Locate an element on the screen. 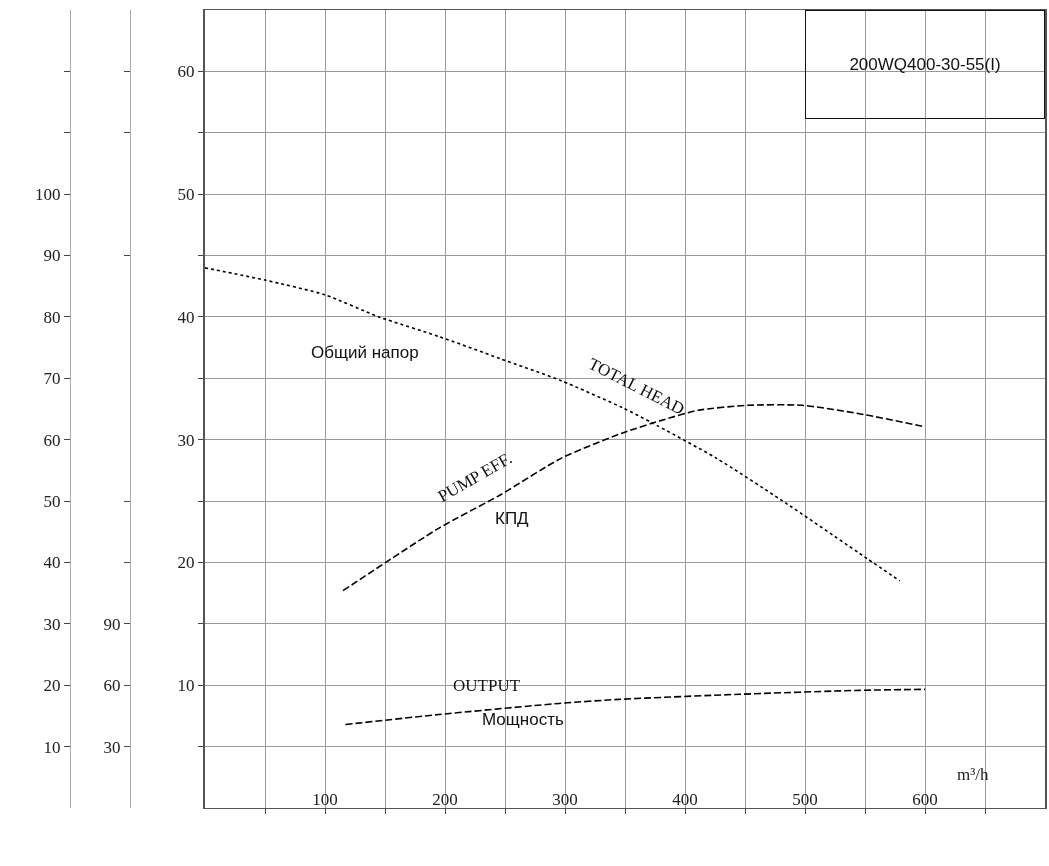  annotation: КПД is located at coordinates (512, 518).